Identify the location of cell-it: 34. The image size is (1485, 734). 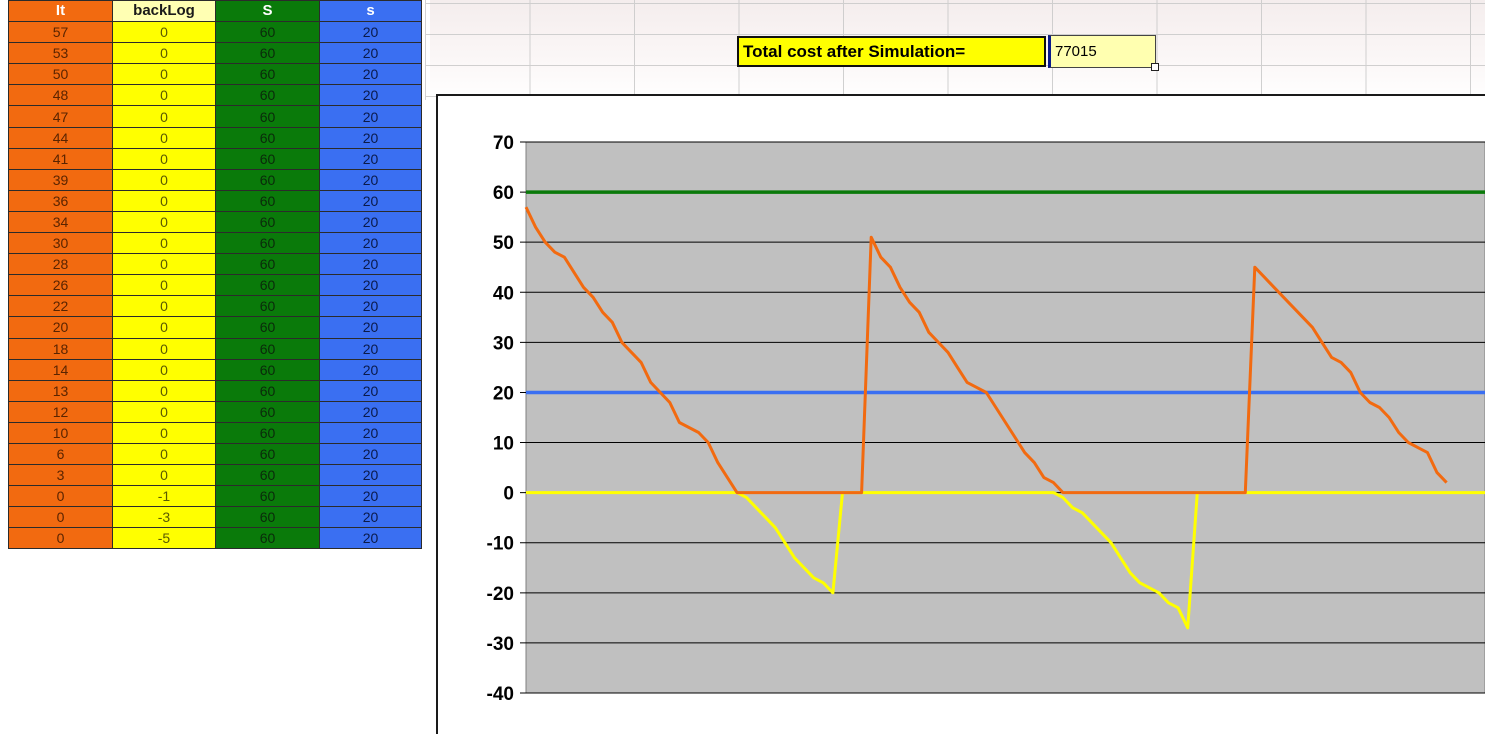
(60, 222).